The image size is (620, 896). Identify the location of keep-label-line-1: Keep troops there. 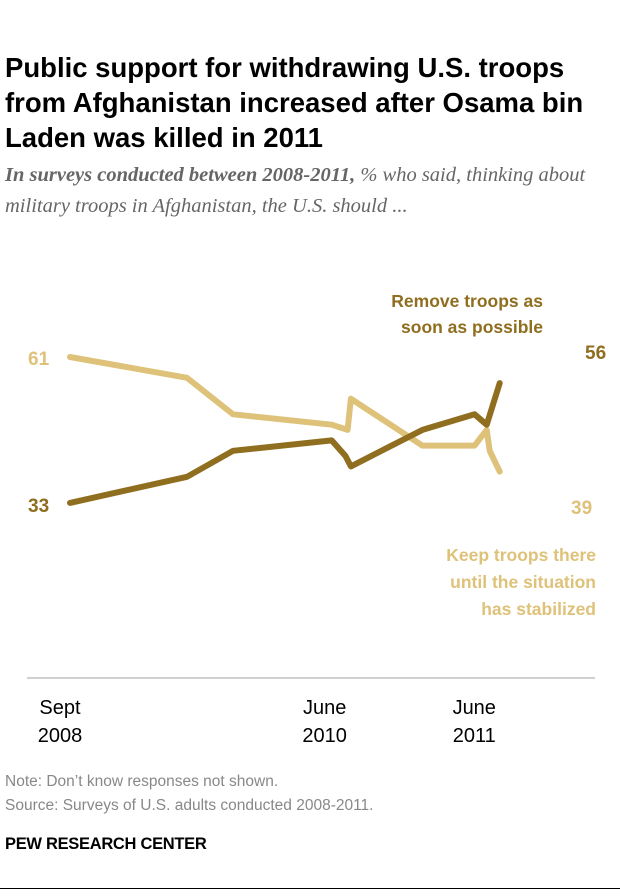
(521, 555).